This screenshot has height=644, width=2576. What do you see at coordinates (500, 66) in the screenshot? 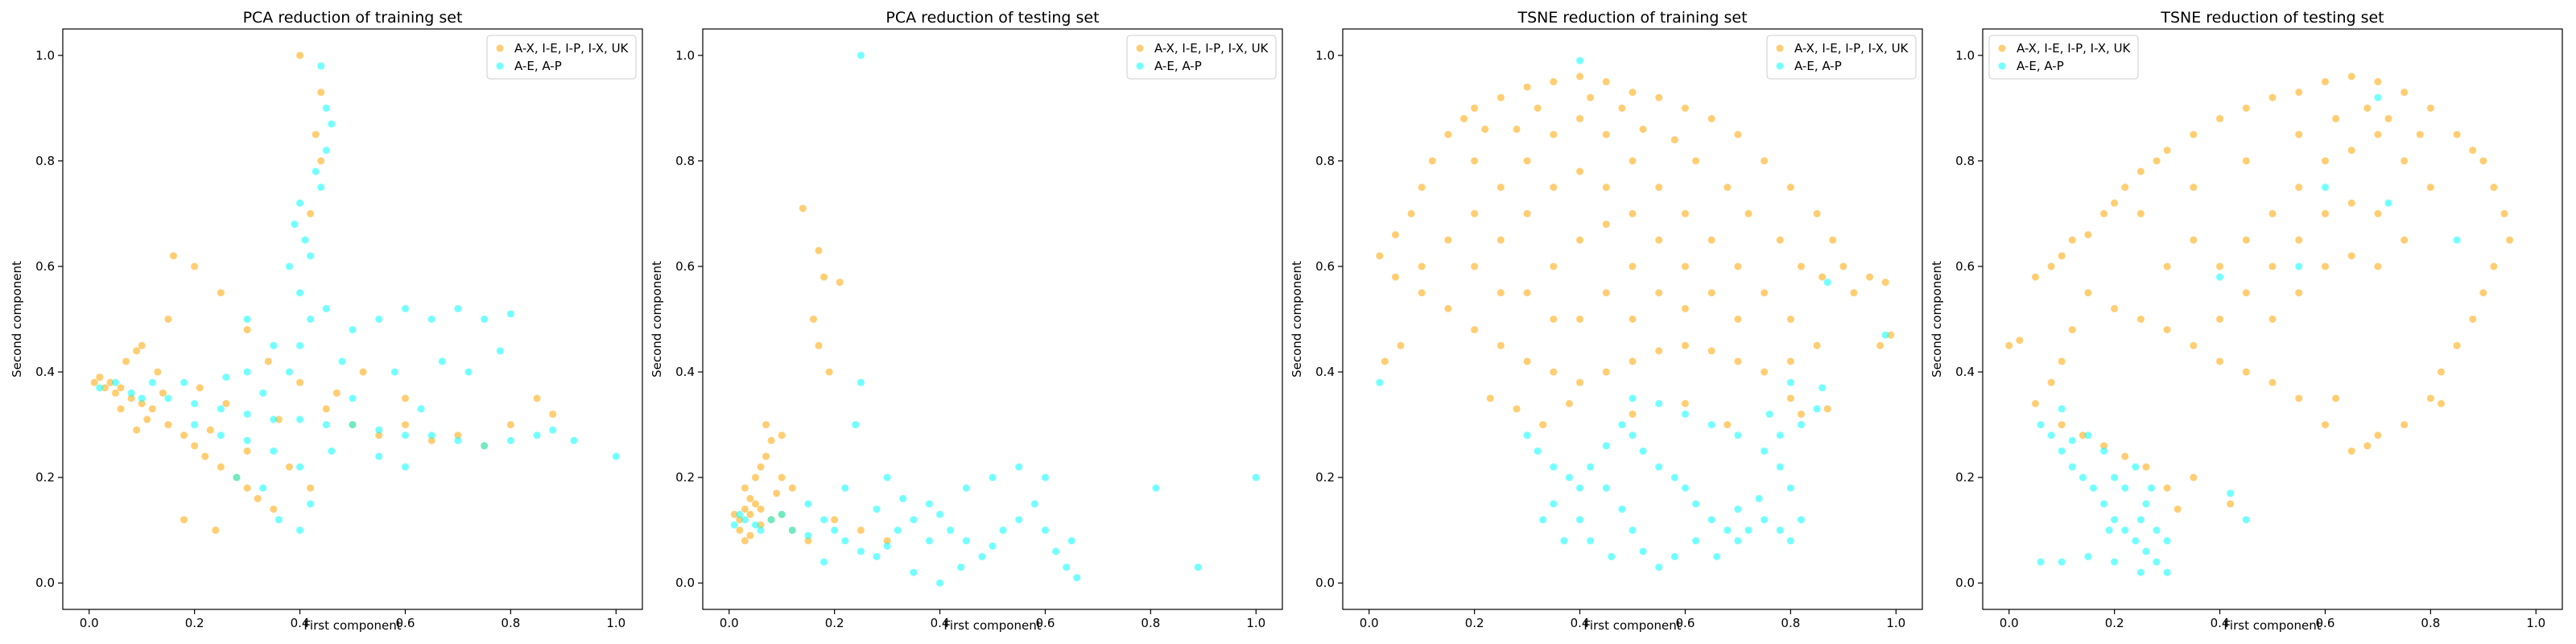
I see `legend-marker` at bounding box center [500, 66].